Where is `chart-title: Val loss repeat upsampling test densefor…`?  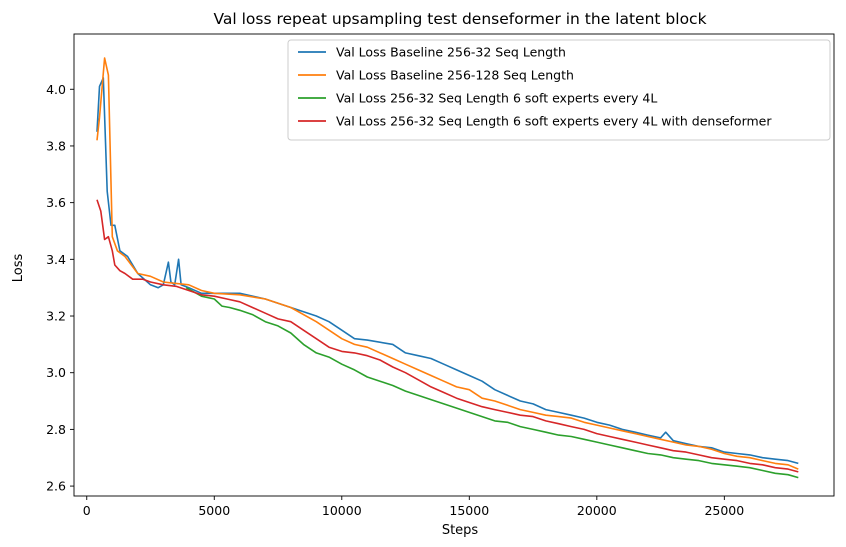
chart-title: Val loss repeat upsampling test densefor… is located at coordinates (459, 19).